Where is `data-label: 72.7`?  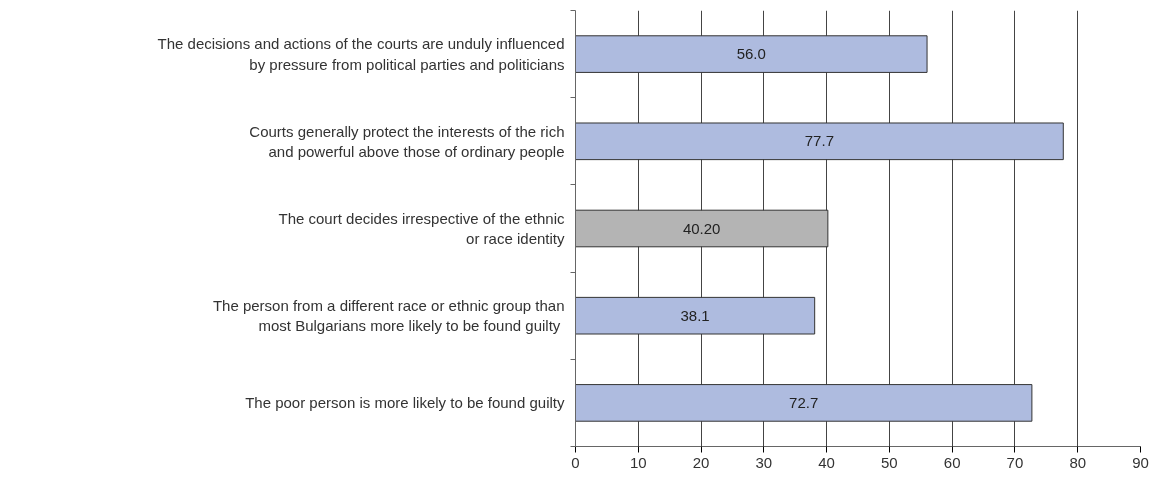 data-label: 72.7 is located at coordinates (804, 402).